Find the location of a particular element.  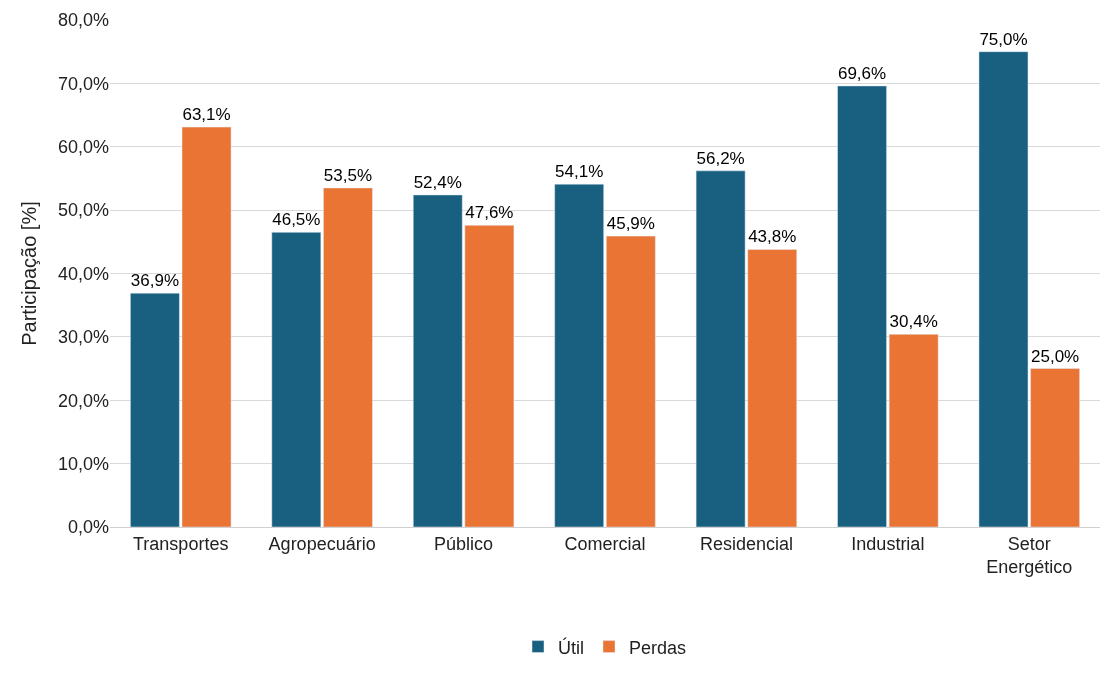

x-tick-label: Residencial is located at coordinates (746, 543).